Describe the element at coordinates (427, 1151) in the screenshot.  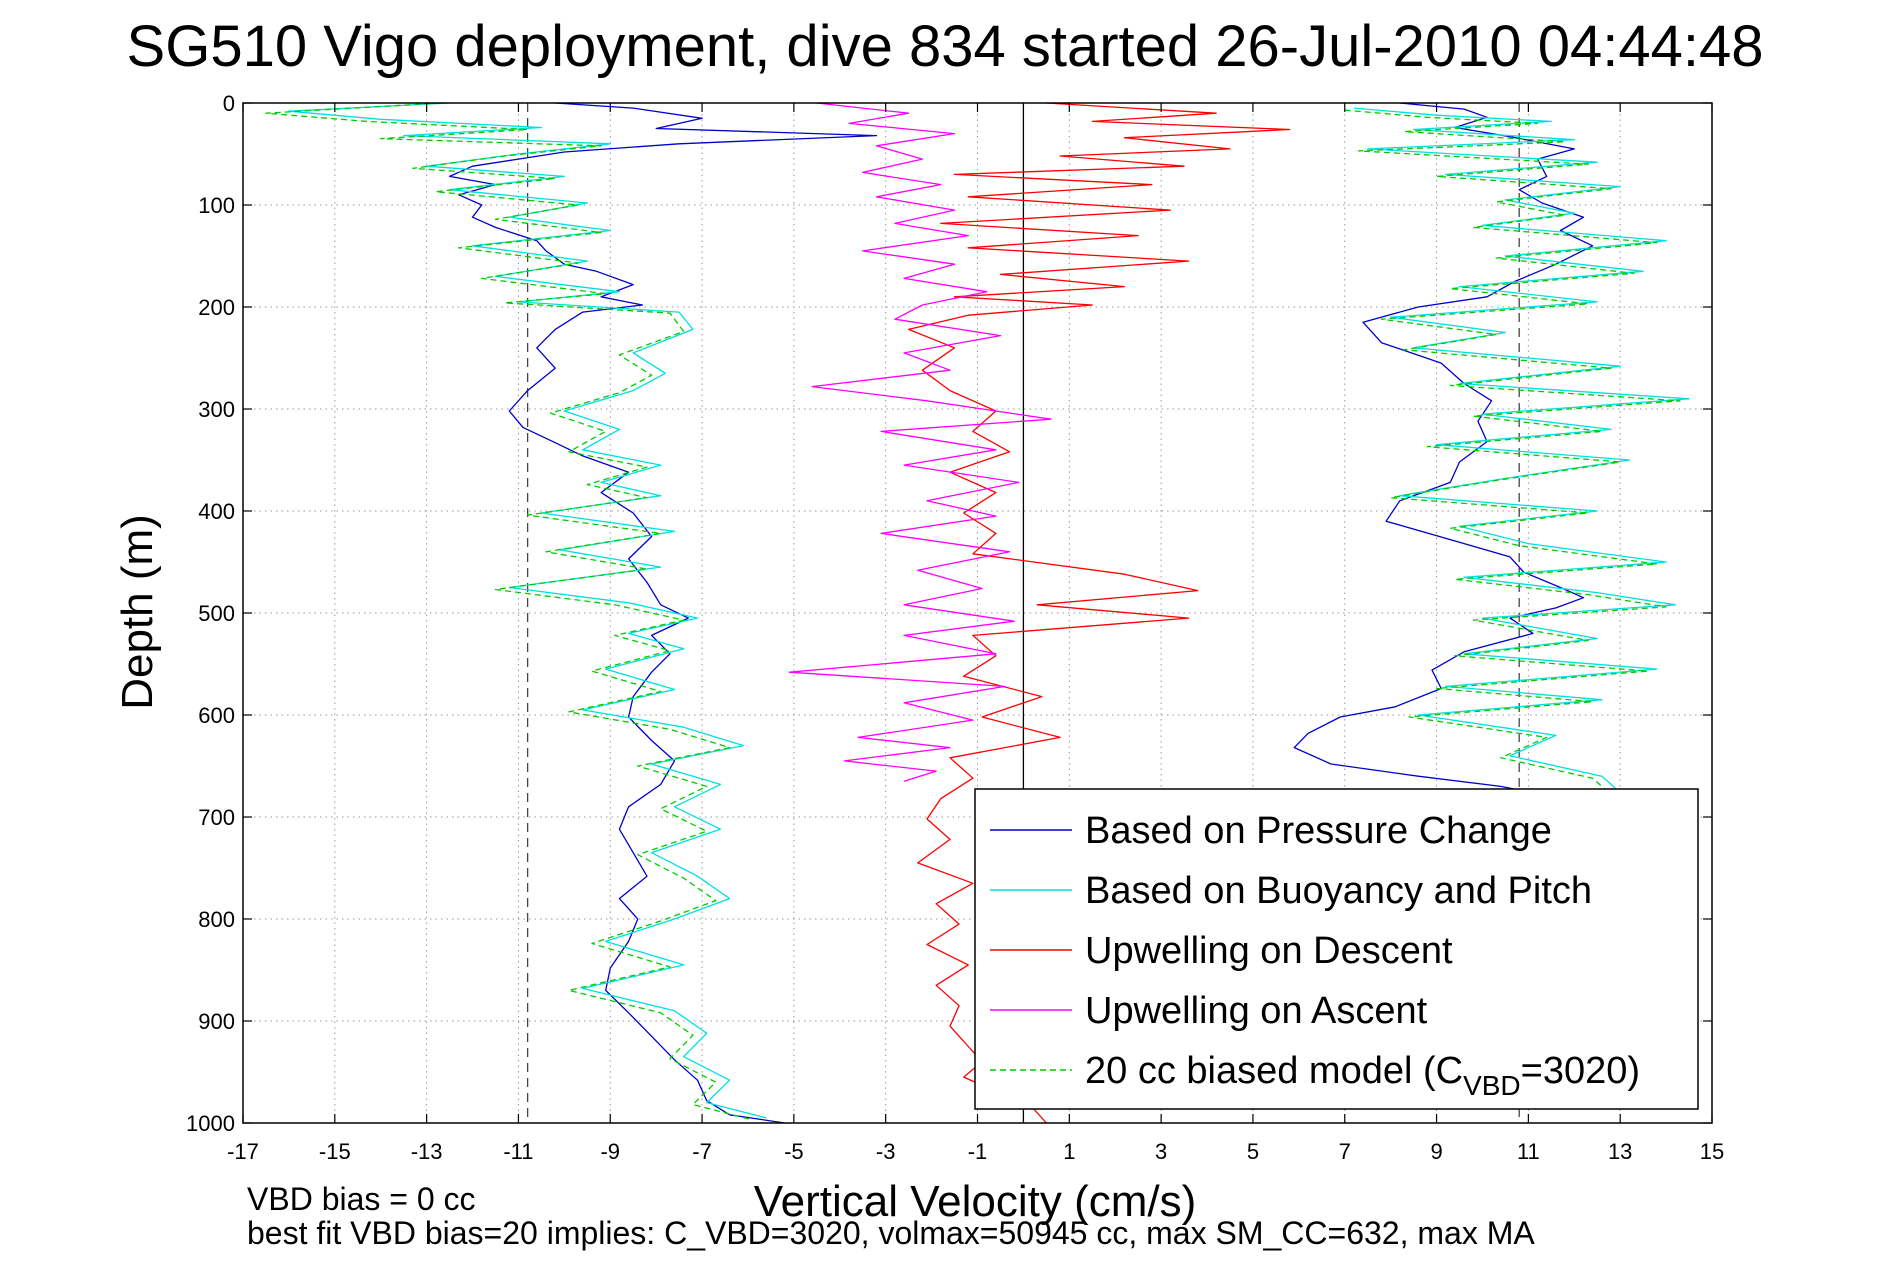
I see `x-tick-label-2: -13` at that location.